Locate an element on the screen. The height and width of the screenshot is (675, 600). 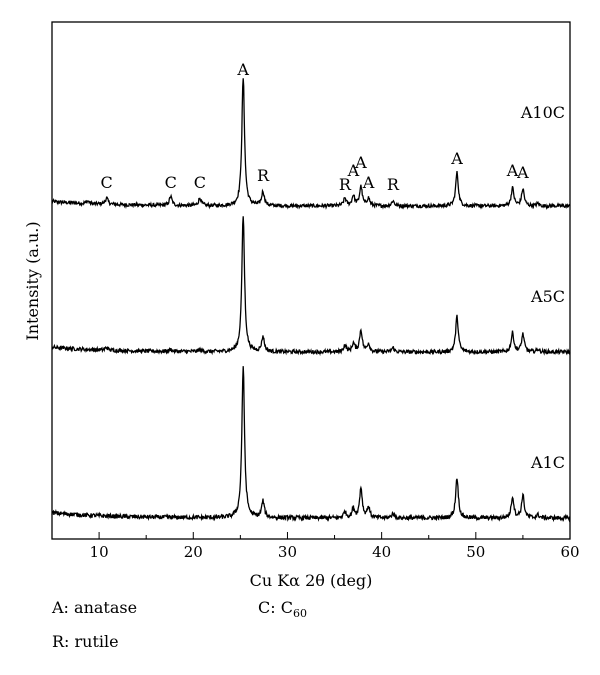
legend-anatase: A: anatase is located at coordinates (95, 607).